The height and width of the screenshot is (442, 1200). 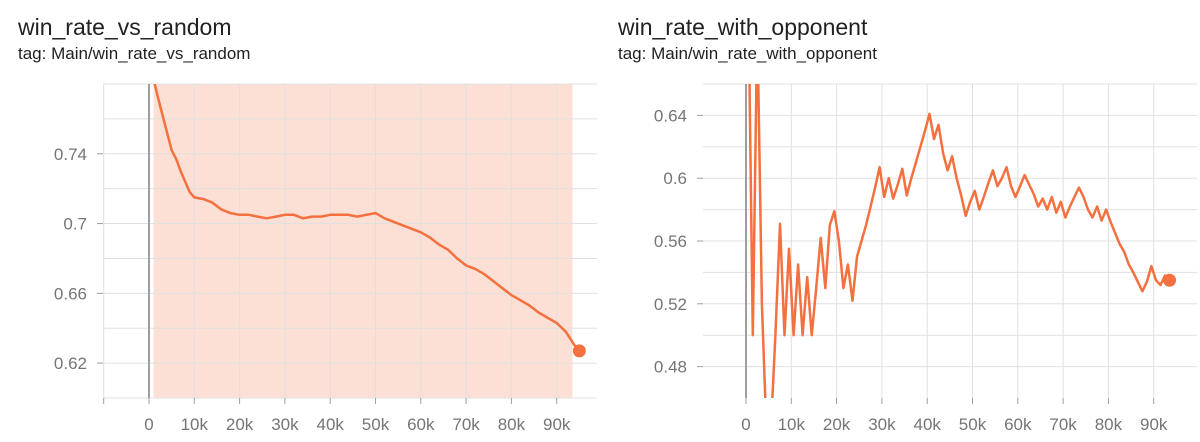 What do you see at coordinates (75, 224) in the screenshot?
I see `y-tick-label: 0.7` at bounding box center [75, 224].